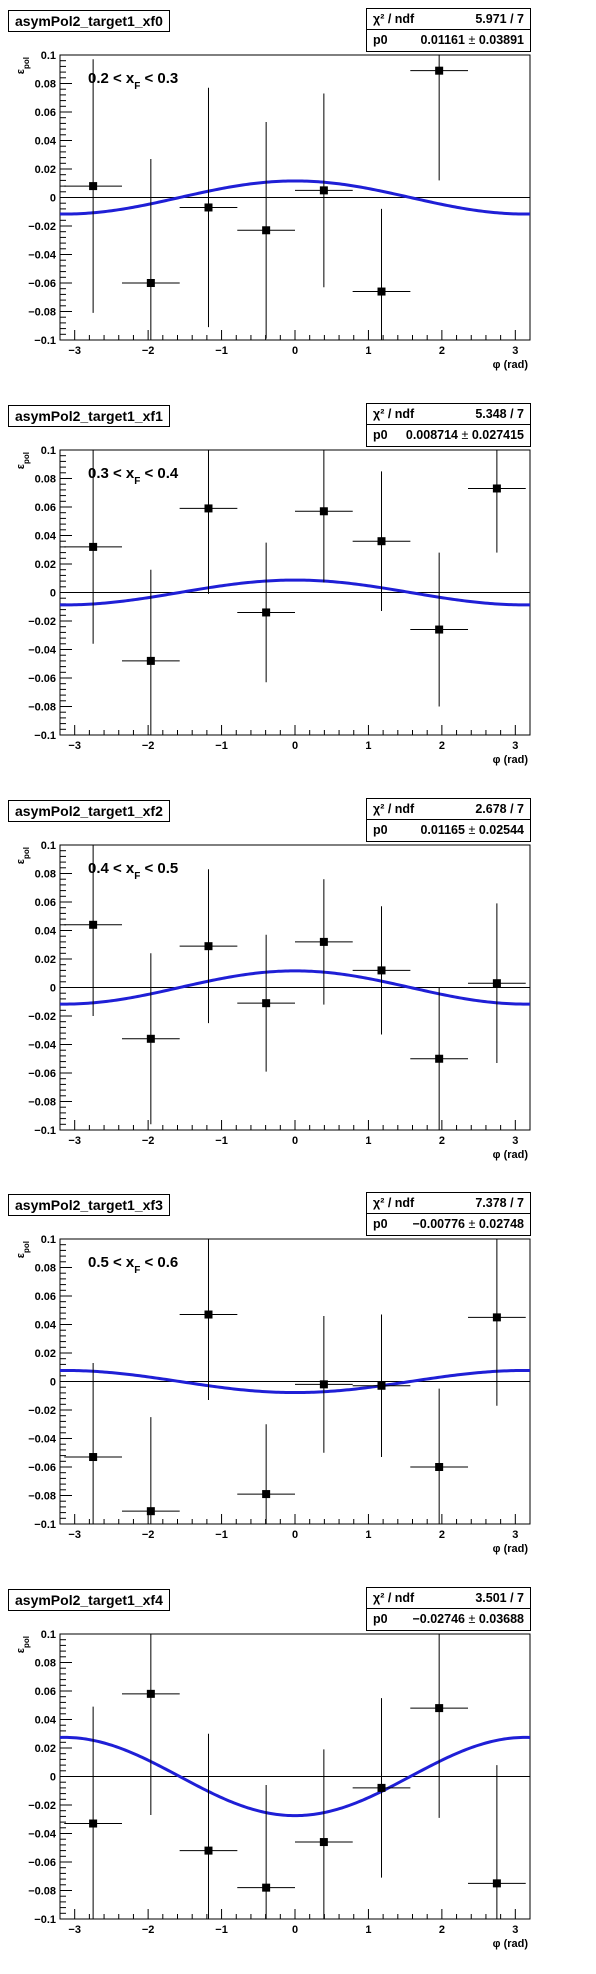 This screenshot has height=1974, width=596. Describe the element at coordinates (472, 40) in the screenshot. I see `param-value: 0.01161 ± 0.03891` at that location.